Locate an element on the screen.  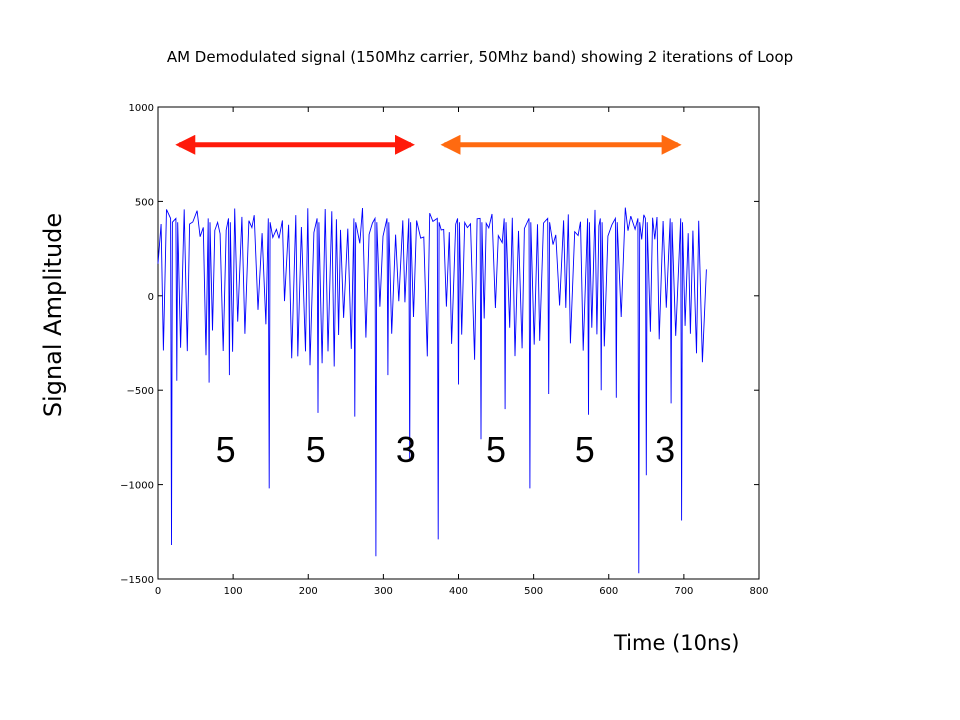
x-tick-label: 600 is located at coordinates (608, 591).